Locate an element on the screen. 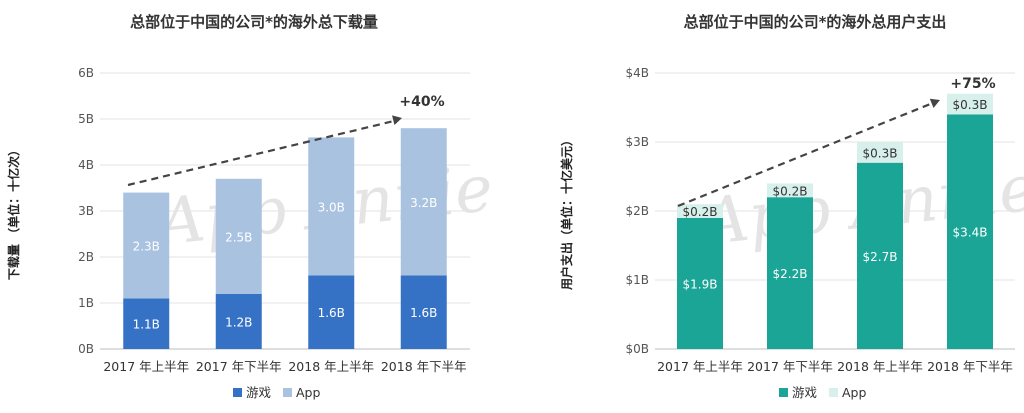 This screenshot has width=1024, height=413. data-label-game: $2.7B is located at coordinates (880, 257).